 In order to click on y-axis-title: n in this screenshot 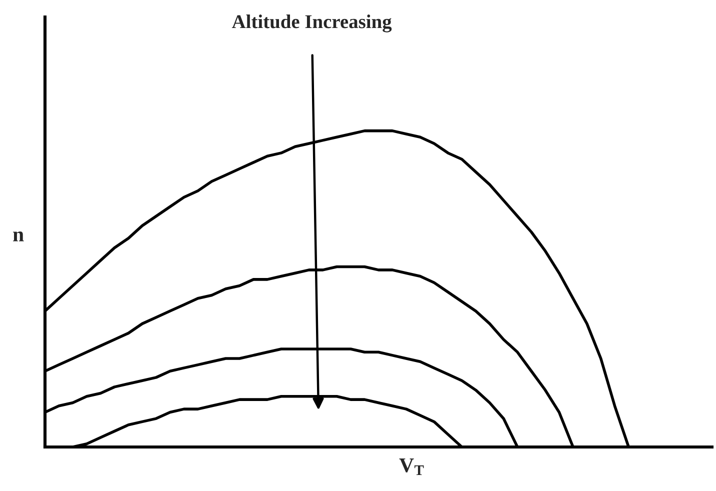, I will do `click(18, 236)`.